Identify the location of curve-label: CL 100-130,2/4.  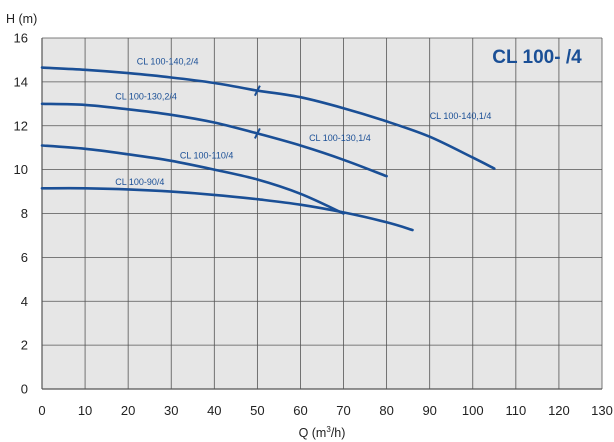
(146, 96).